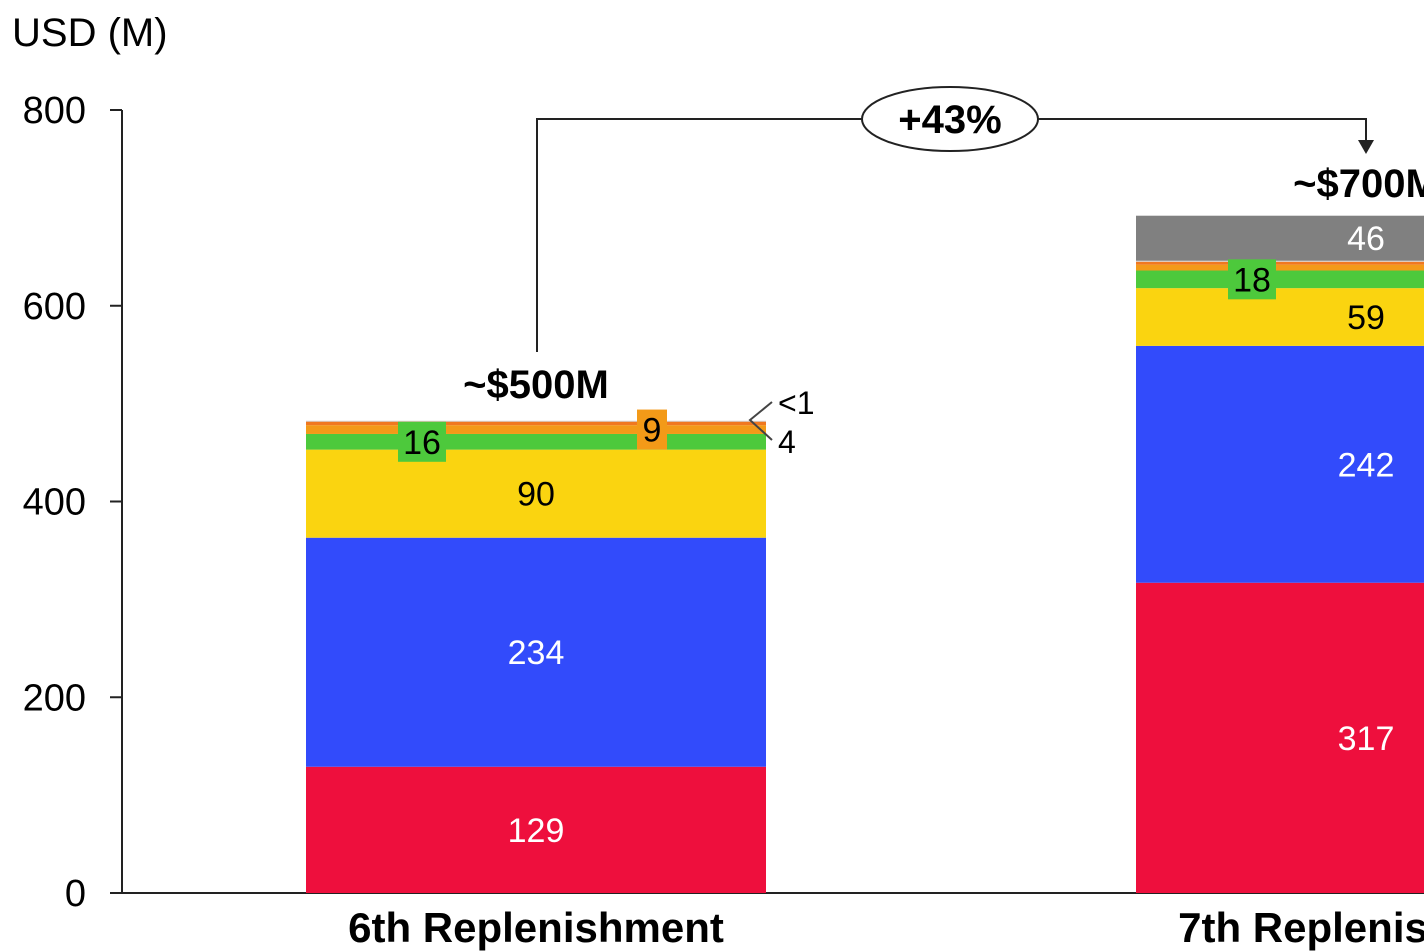 This screenshot has height=951, width=1424. Describe the element at coordinates (787, 442) in the screenshot. I see `callout-label: 4` at that location.